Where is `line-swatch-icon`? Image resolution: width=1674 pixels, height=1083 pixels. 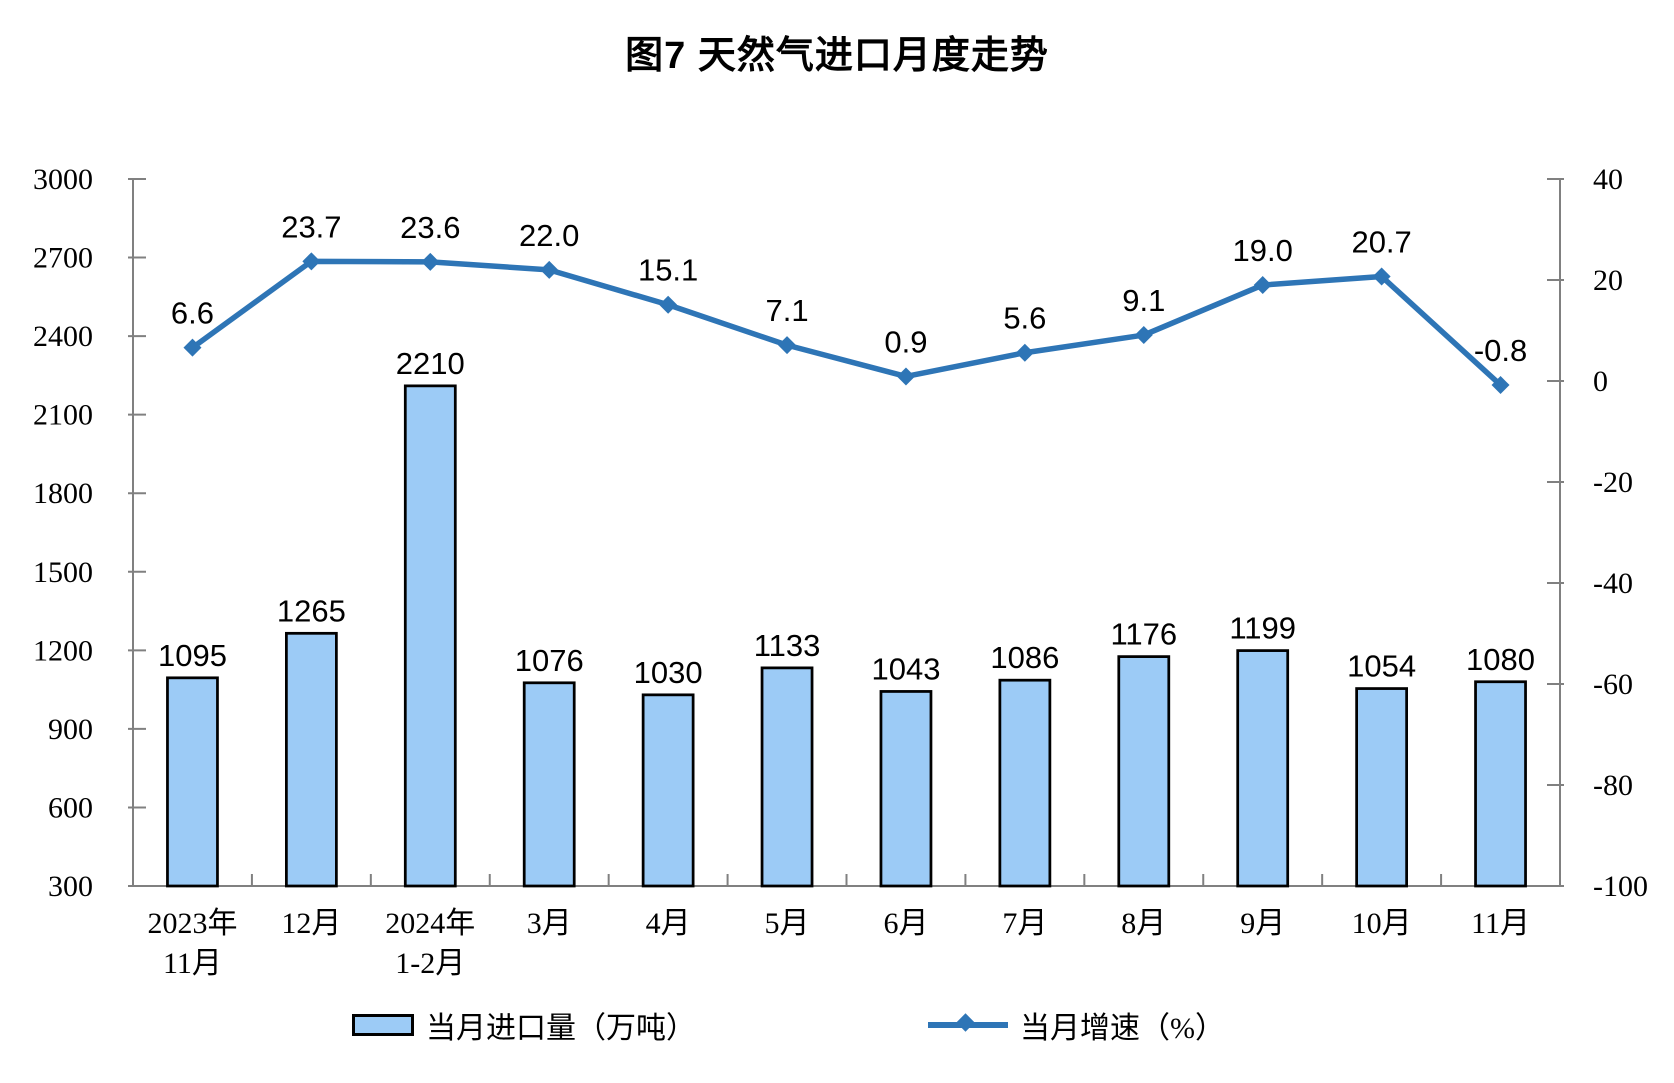 line-swatch-icon is located at coordinates (968, 1025).